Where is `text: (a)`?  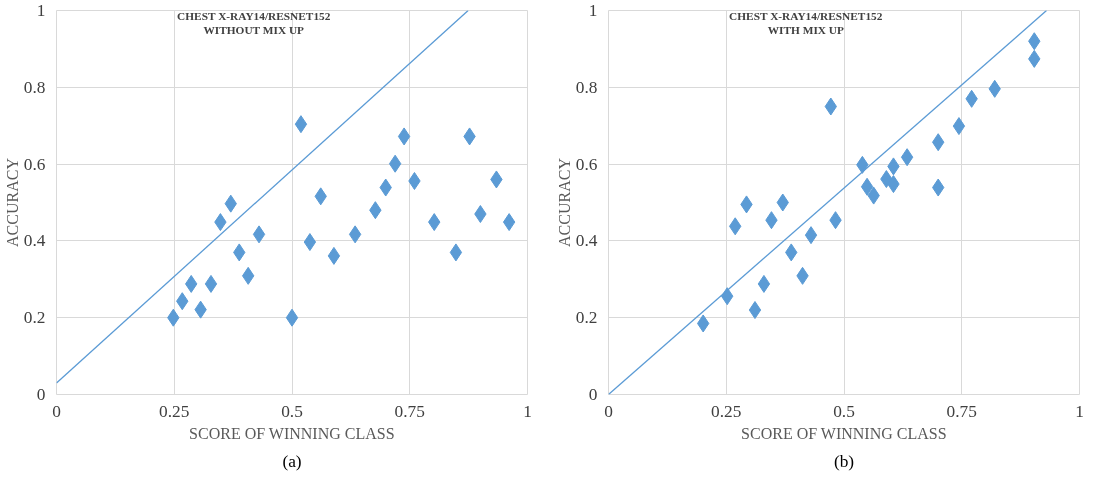
text: (a) is located at coordinates (292, 461).